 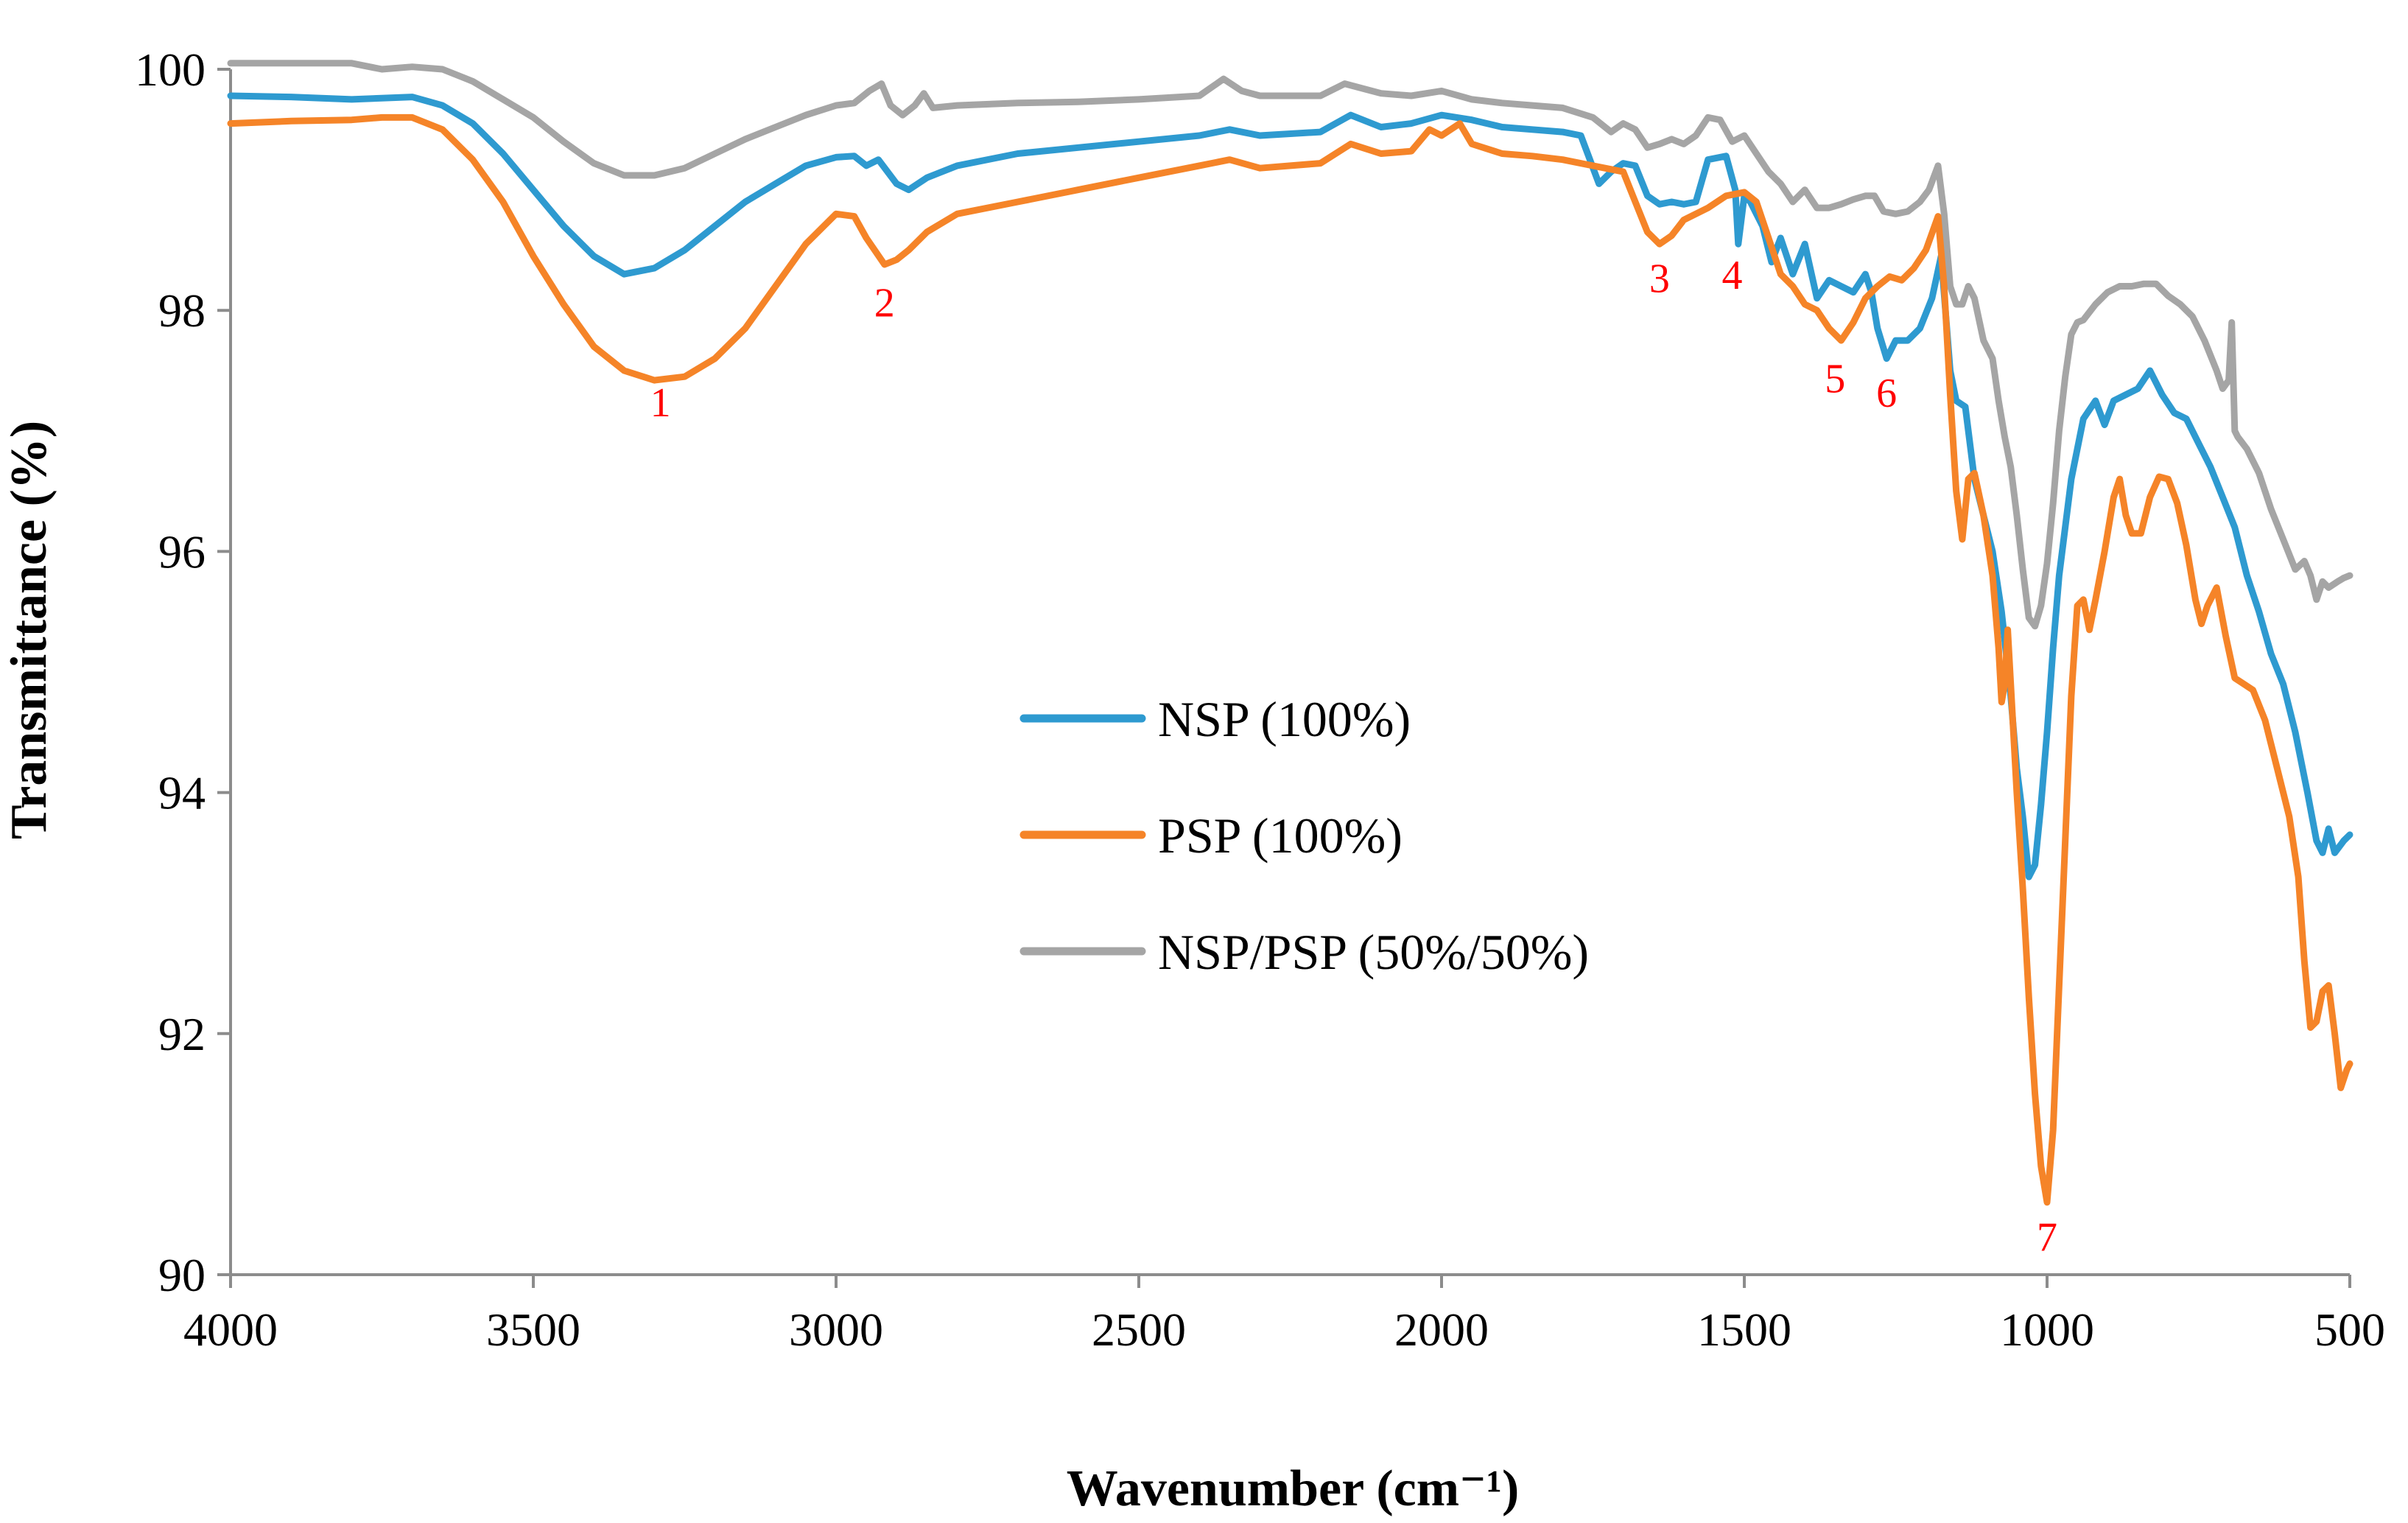 I want to click on peak-label: 6, so click(x=1886, y=393).